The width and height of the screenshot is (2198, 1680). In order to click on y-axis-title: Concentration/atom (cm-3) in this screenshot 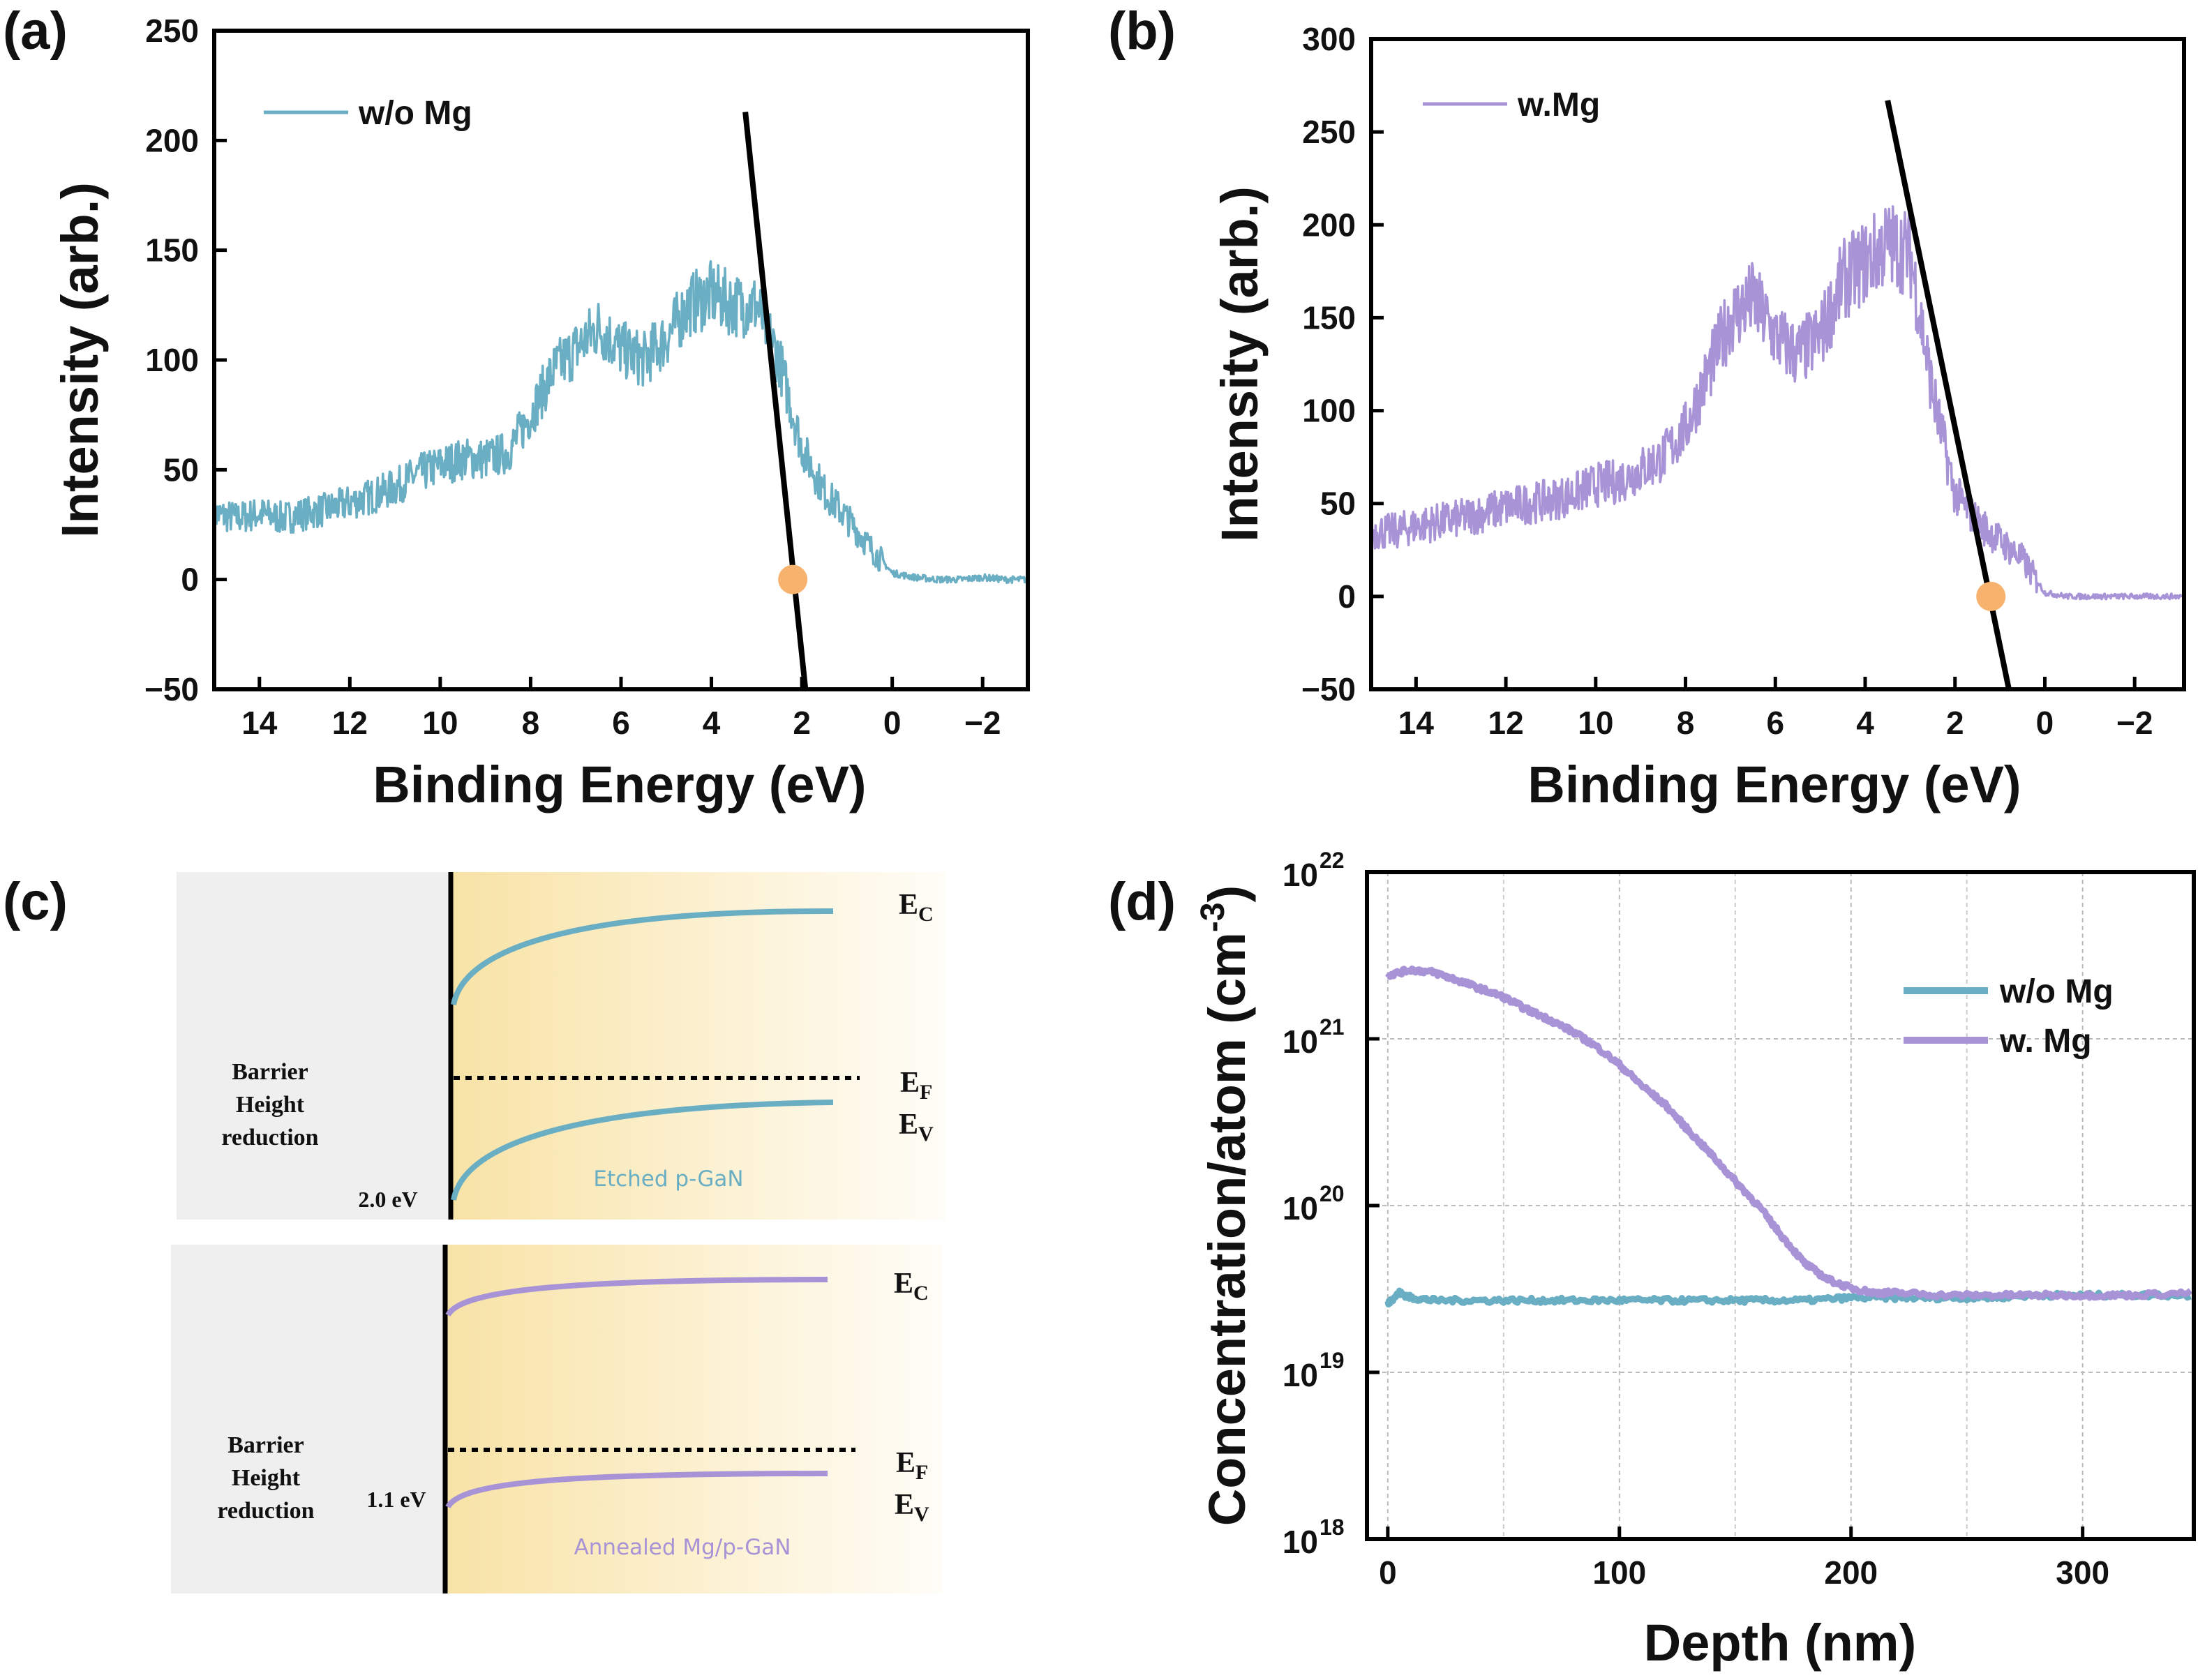, I will do `click(1225, 1205)`.